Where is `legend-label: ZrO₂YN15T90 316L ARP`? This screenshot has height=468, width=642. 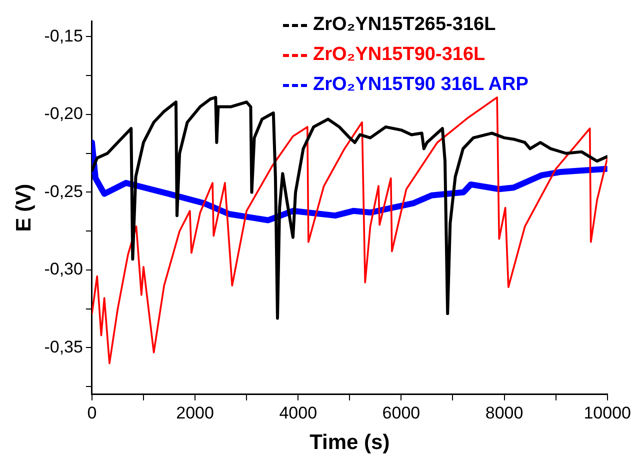
legend-label: ZrO₂YN15T90 316L ARP is located at coordinates (420, 85).